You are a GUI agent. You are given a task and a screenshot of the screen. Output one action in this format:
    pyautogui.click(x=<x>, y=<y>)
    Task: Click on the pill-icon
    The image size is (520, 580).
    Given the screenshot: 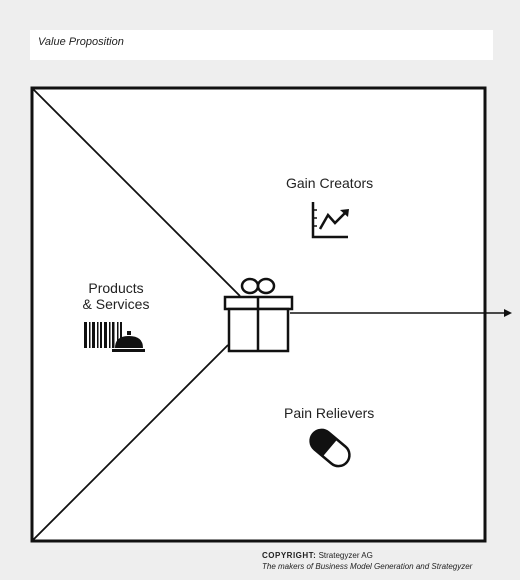 What is the action you would take?
    pyautogui.click(x=330, y=448)
    